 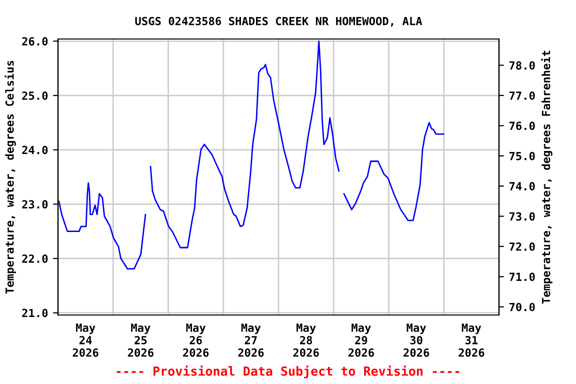 What do you see at coordinates (522, 156) in the screenshot?
I see `y2-tick-label: 75.0` at bounding box center [522, 156].